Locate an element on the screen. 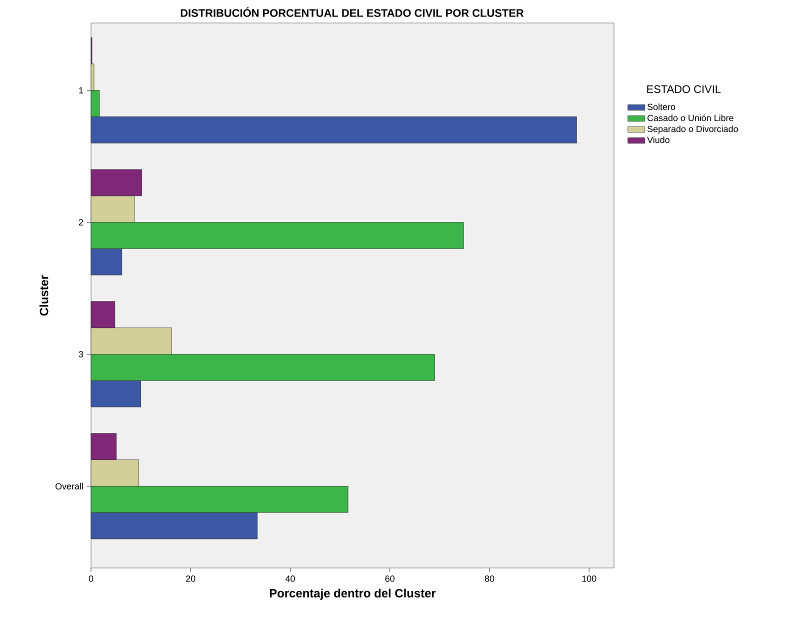  y-tick-label: Overall is located at coordinates (69, 486).